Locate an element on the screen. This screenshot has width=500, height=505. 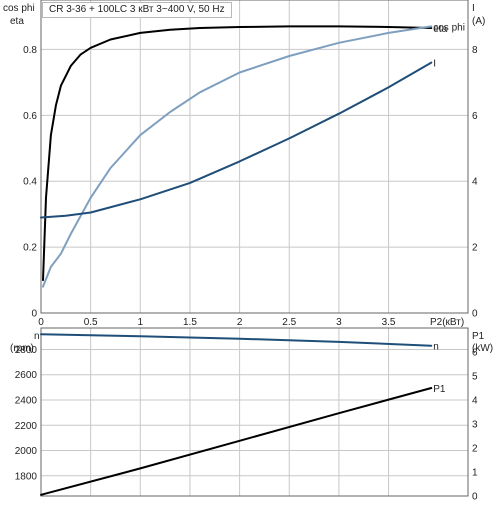
left-tick-label: 2800 is located at coordinates (26, 350).